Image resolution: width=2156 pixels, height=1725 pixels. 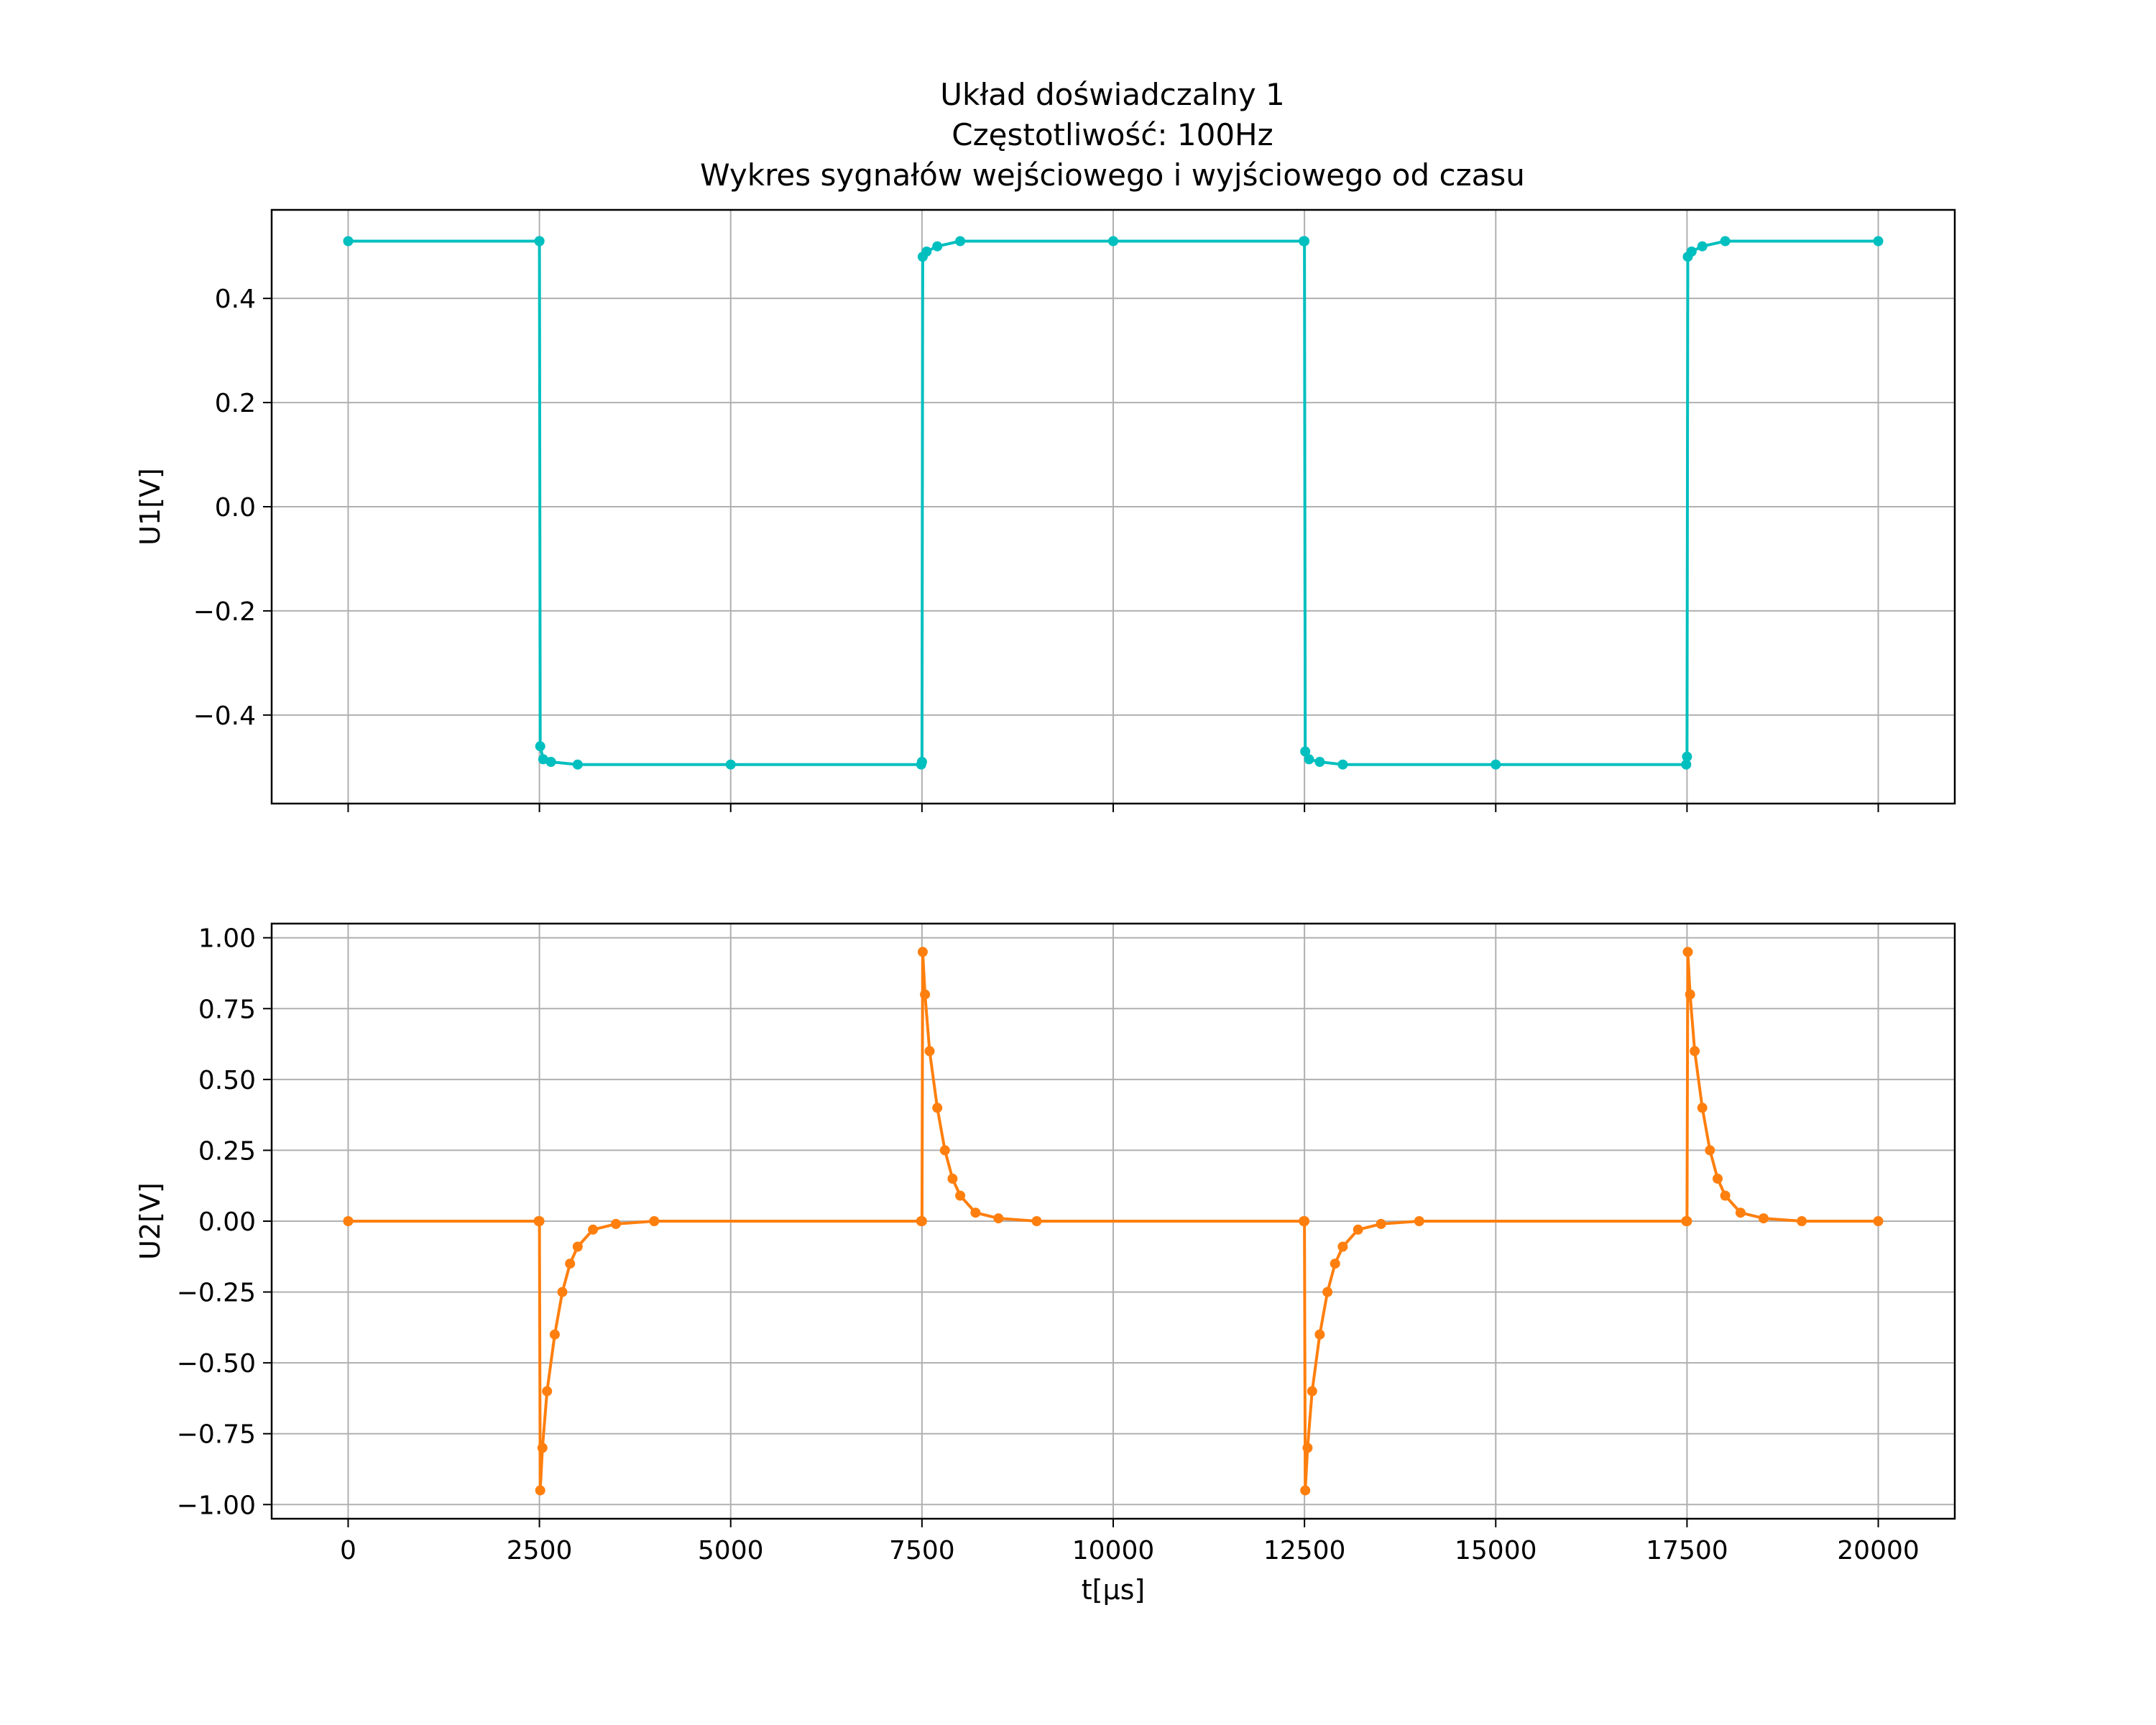 I want to click on u2-ytick-label-2: −0.50, so click(x=216, y=1364).